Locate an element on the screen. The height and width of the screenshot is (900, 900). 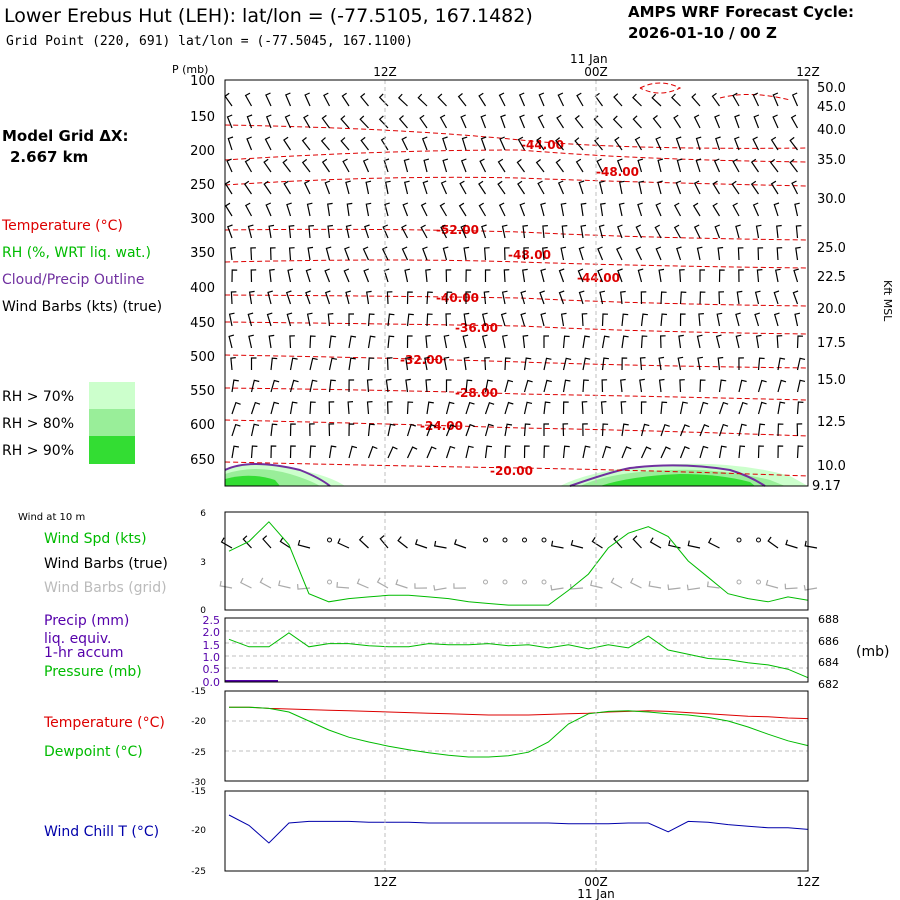
p-tick: 450 is located at coordinates (202, 323).